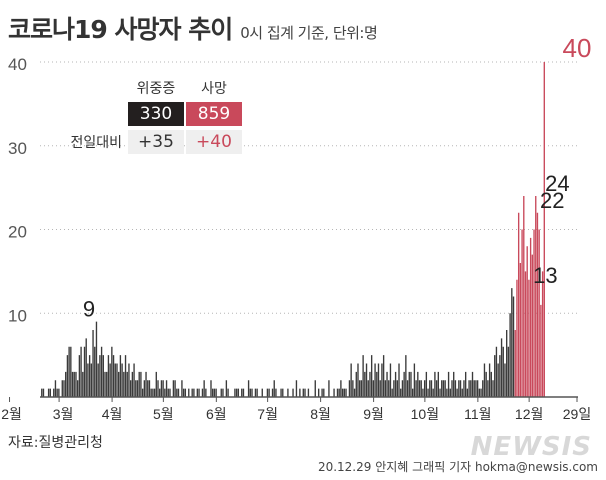 The image size is (606, 480). I want to click on deaths-change: +40, so click(214, 142).